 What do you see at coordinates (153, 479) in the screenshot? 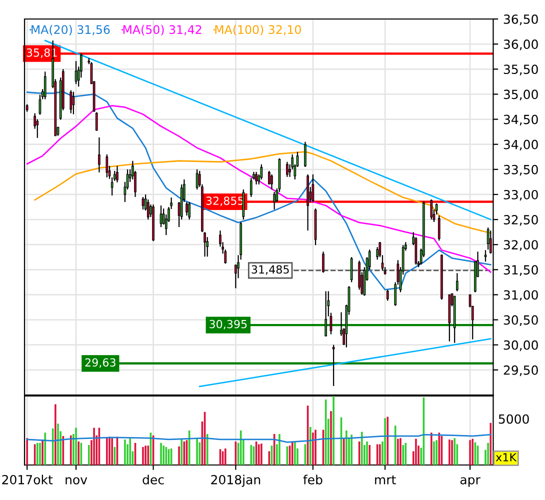
I see `x-tick-label: dec` at bounding box center [153, 479].